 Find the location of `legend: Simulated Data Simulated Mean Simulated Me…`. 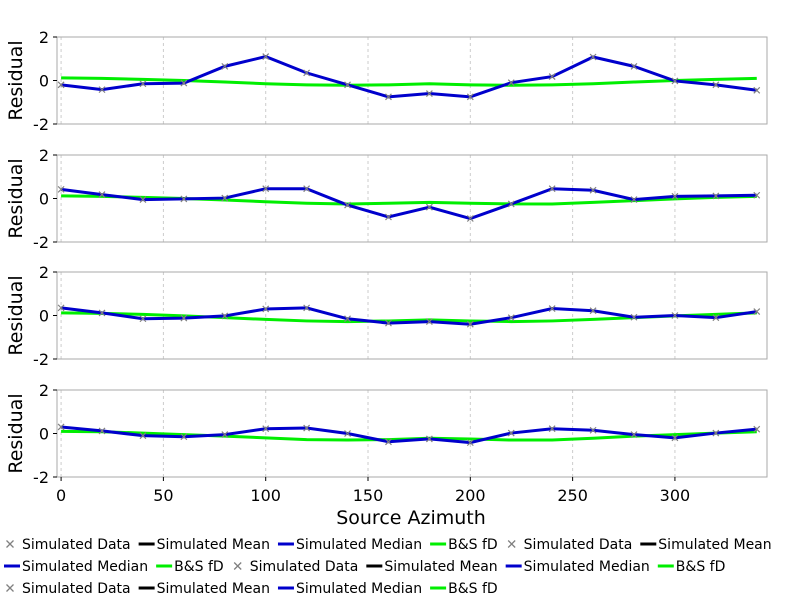

legend: Simulated Data Simulated Mean Simulated Me… is located at coordinates (388, 567).